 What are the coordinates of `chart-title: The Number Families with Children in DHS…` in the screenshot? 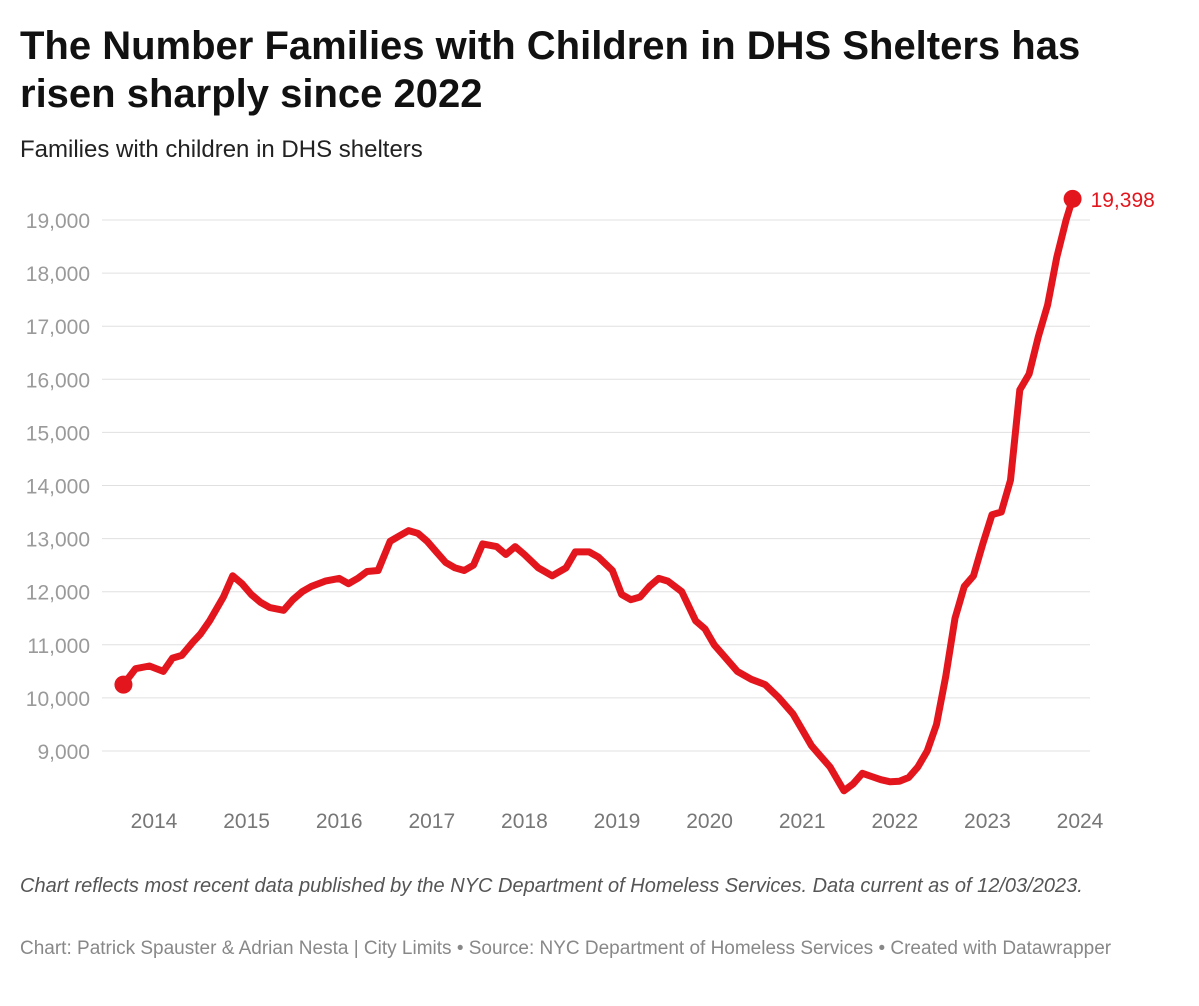 It's located at (550, 70).